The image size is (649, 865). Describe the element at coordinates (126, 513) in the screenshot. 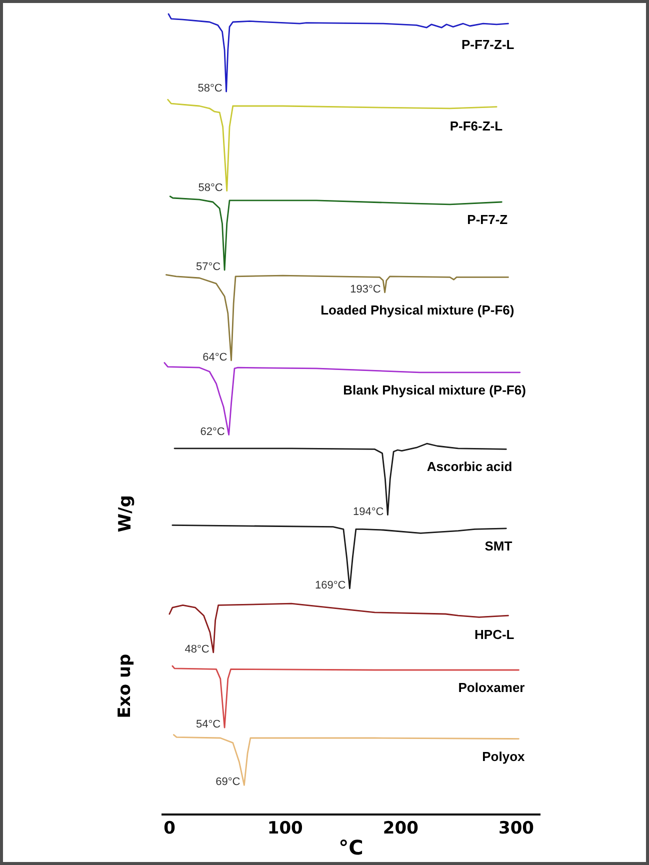

I see `y-axis-title: W/g` at that location.